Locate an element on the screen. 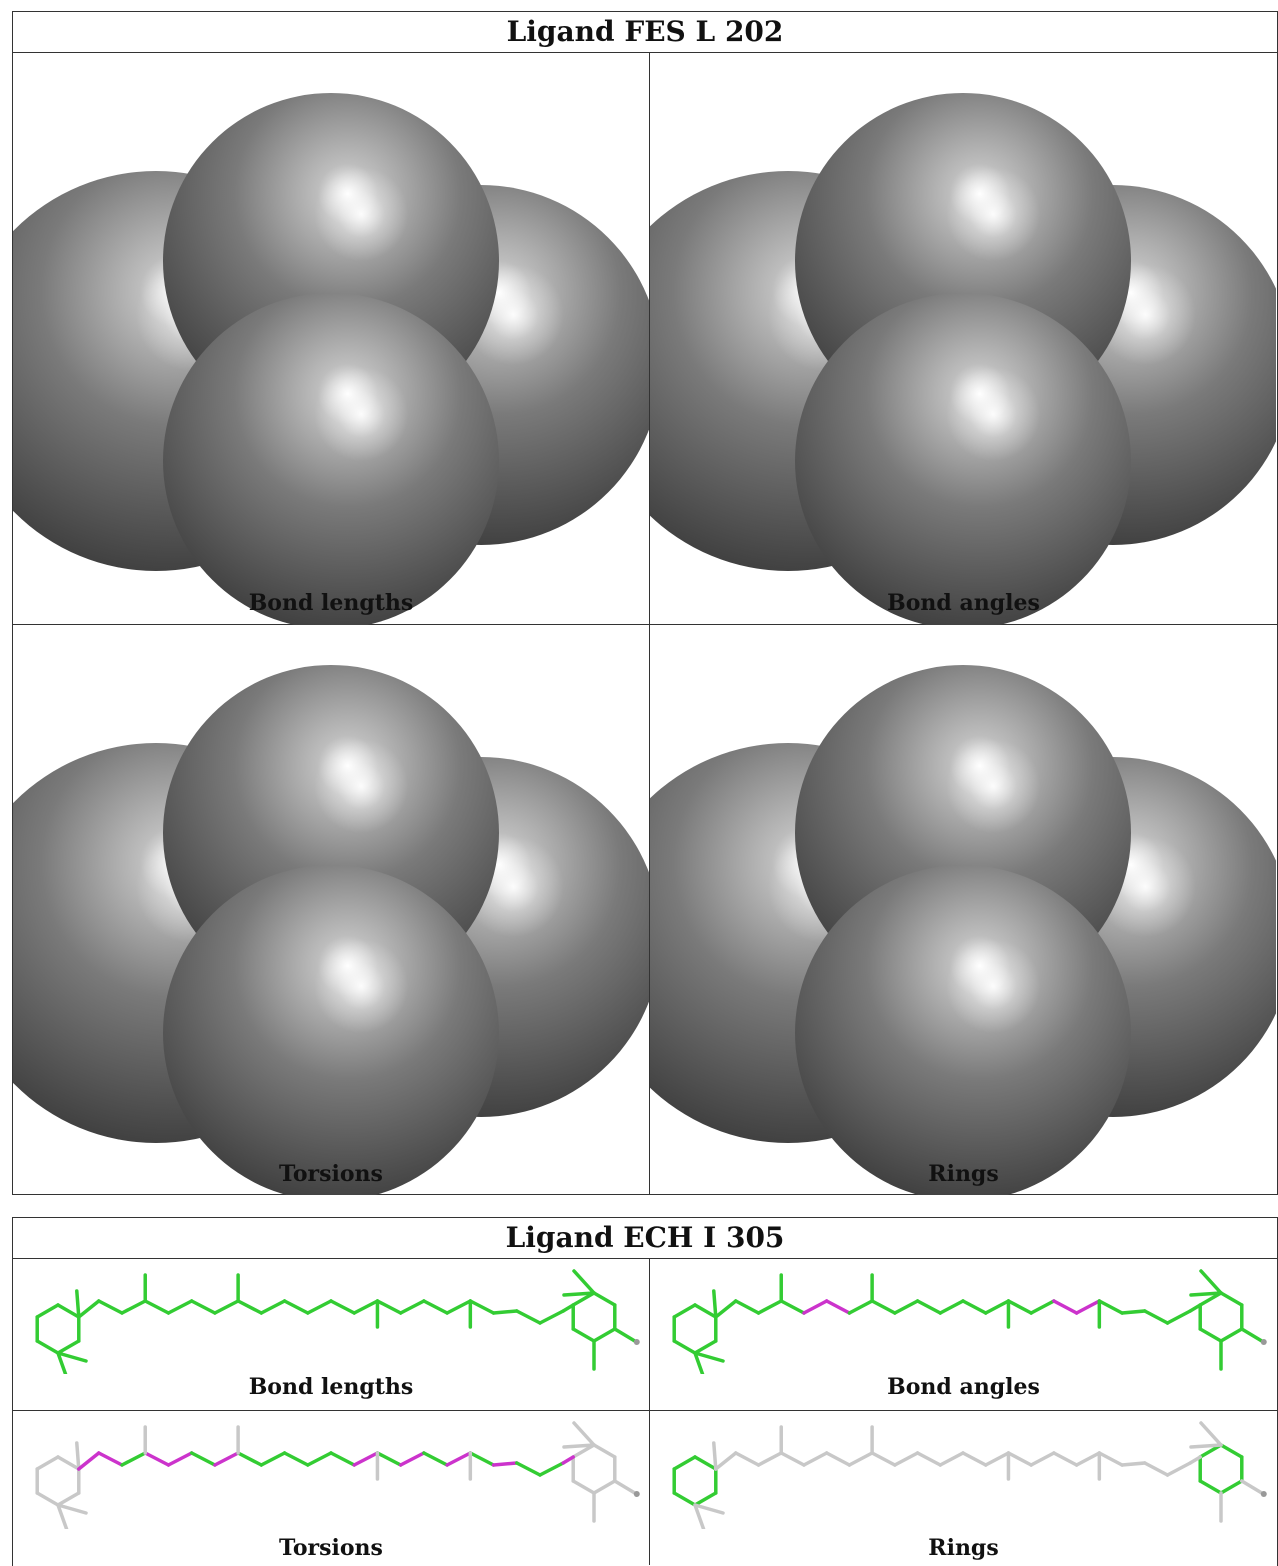 The height and width of the screenshot is (1566, 1278). panel-caption: Bond lengths is located at coordinates (331, 1387).